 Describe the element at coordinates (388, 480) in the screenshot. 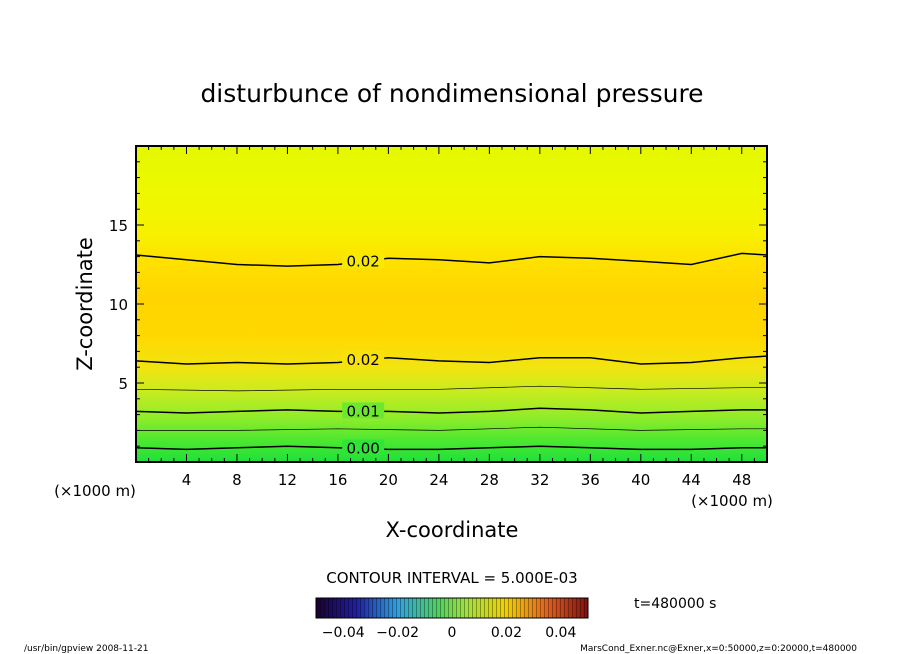

I see `x-tick-label: 20` at that location.